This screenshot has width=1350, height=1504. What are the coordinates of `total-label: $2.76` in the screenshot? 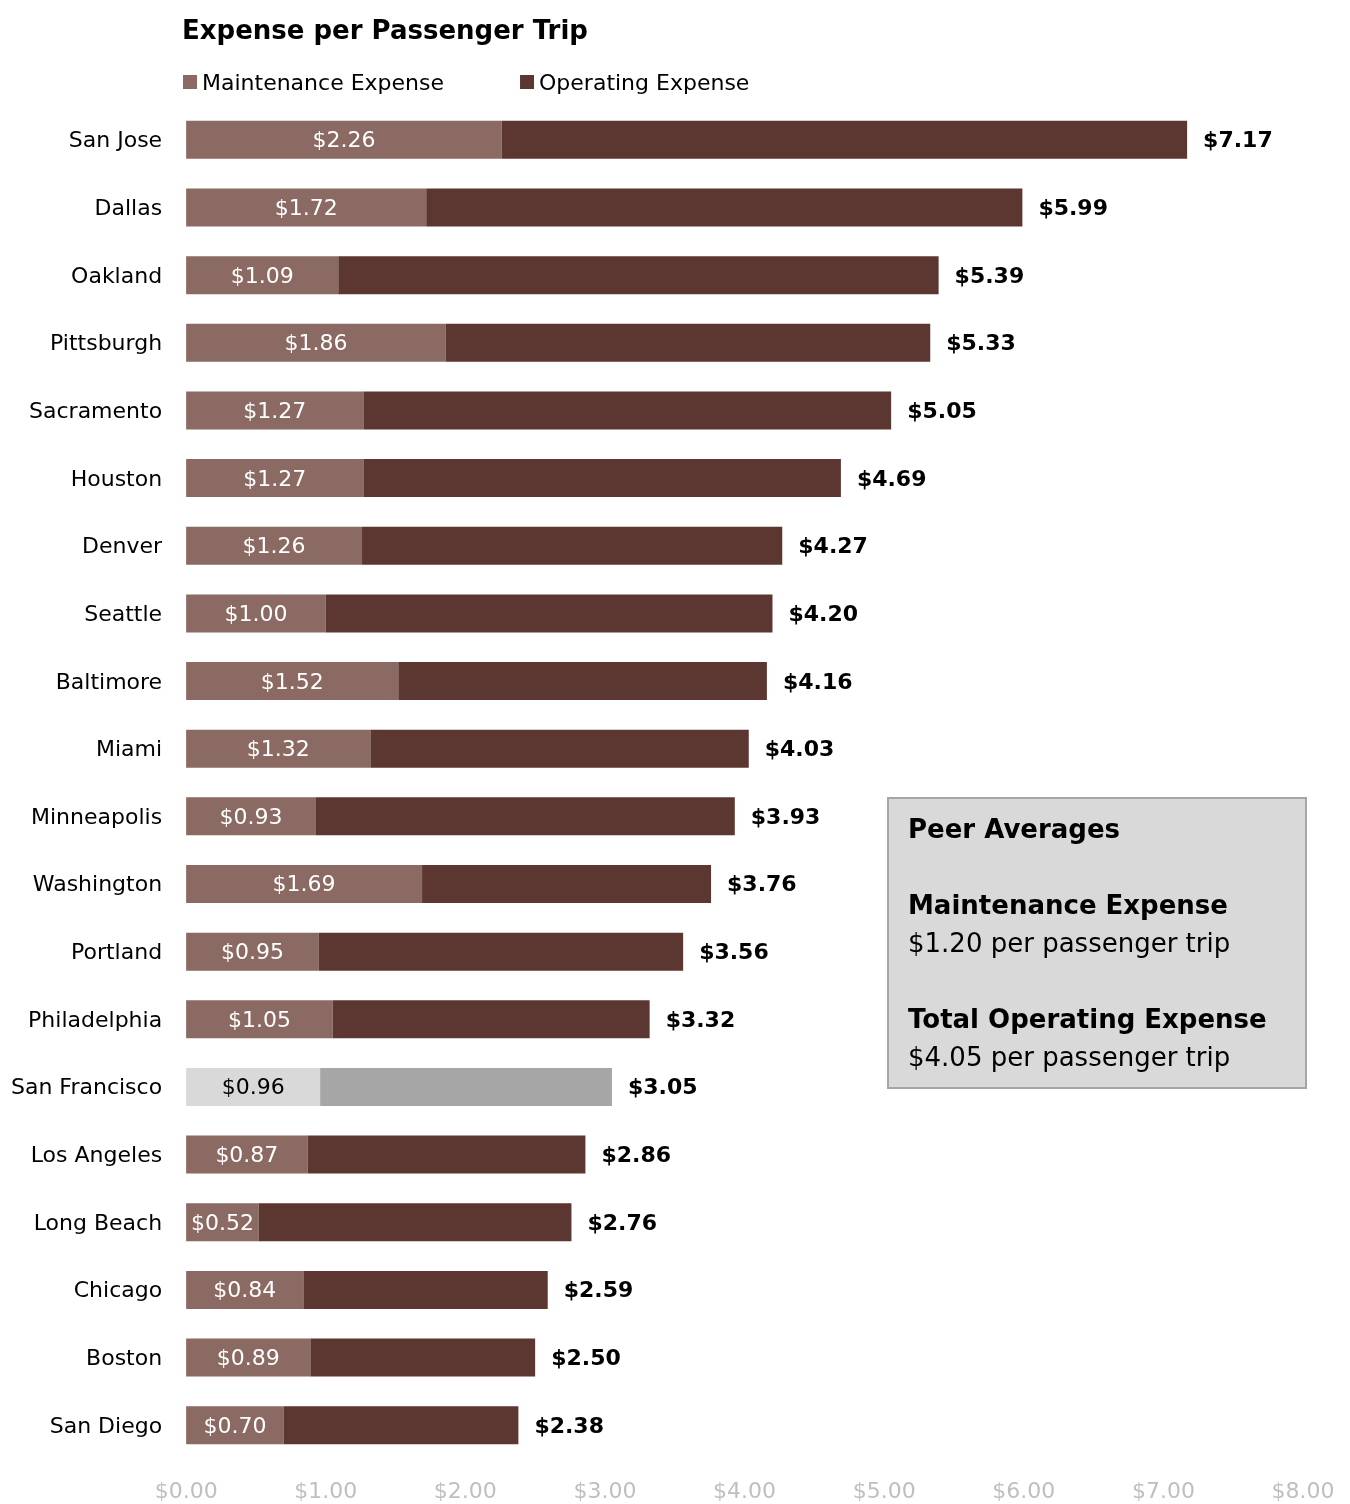 It's located at (622, 1222).